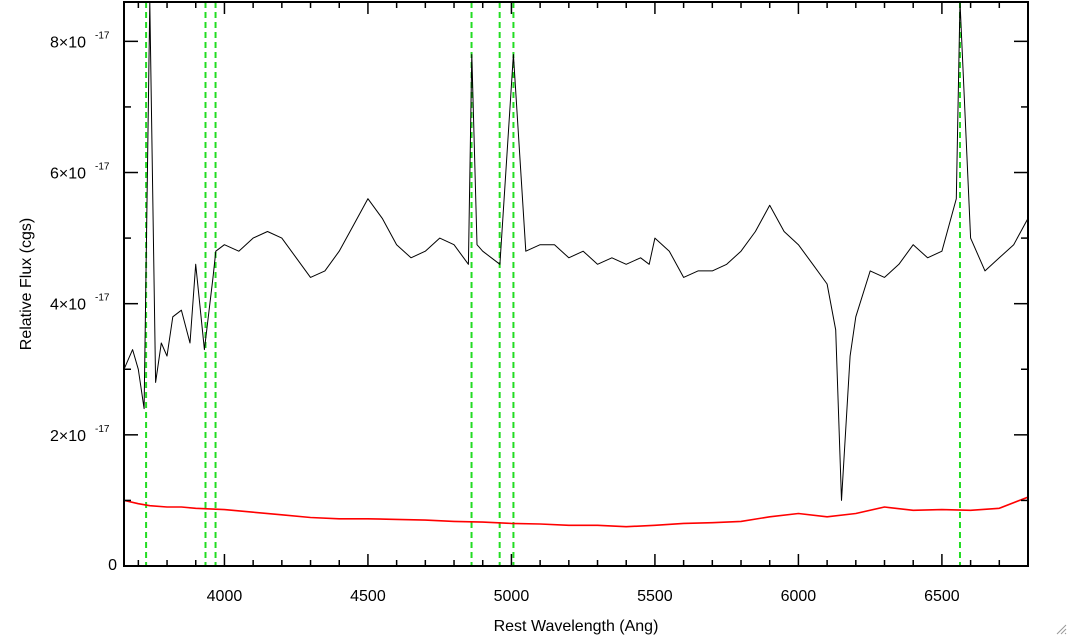 The height and width of the screenshot is (637, 1069). I want to click on x-tick-label: 6000, so click(799, 596).